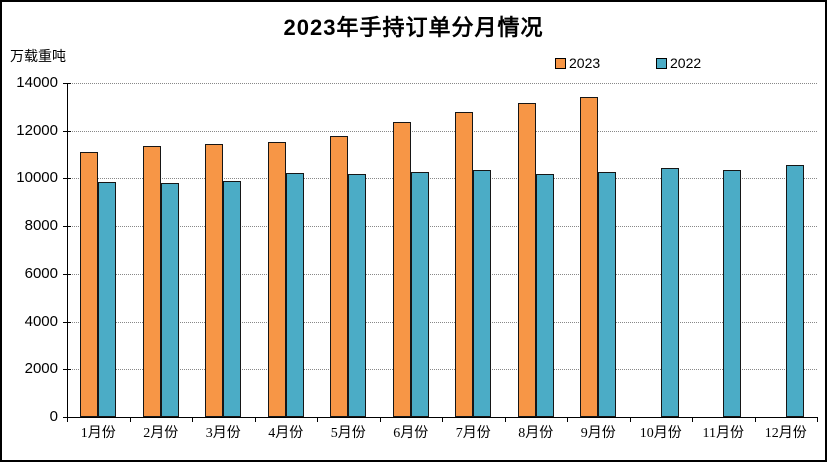 The width and height of the screenshot is (827, 462). What do you see at coordinates (357, 295) in the screenshot?
I see `bar-2022-m5` at bounding box center [357, 295].